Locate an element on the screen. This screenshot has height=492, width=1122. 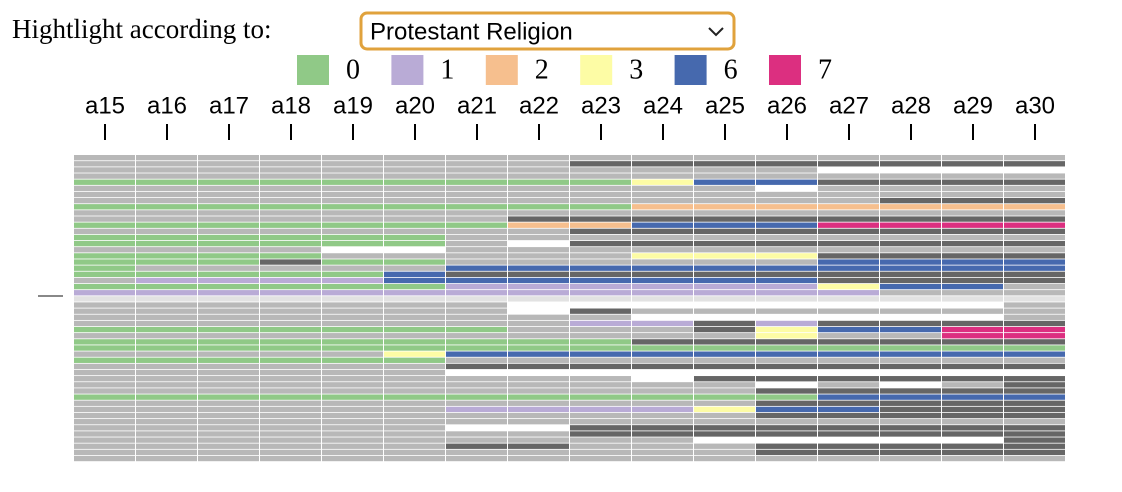
legend-label: 2 is located at coordinates (542, 69).